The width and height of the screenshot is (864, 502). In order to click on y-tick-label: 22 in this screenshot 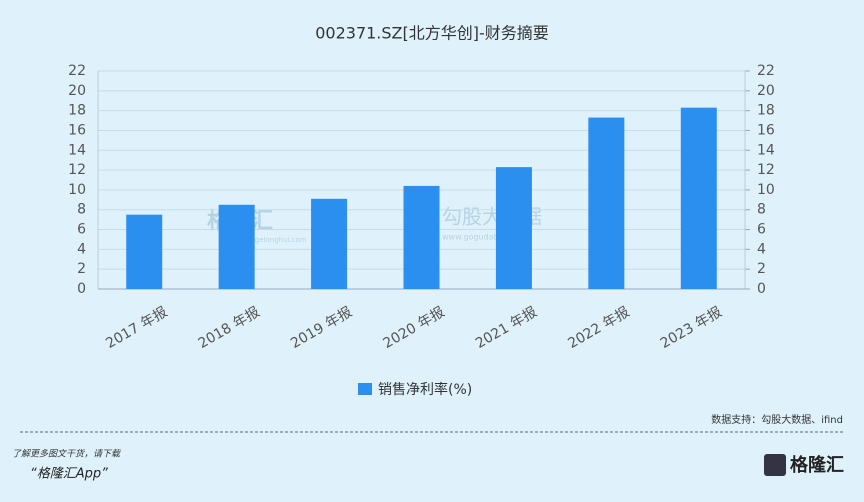, I will do `click(77, 71)`.